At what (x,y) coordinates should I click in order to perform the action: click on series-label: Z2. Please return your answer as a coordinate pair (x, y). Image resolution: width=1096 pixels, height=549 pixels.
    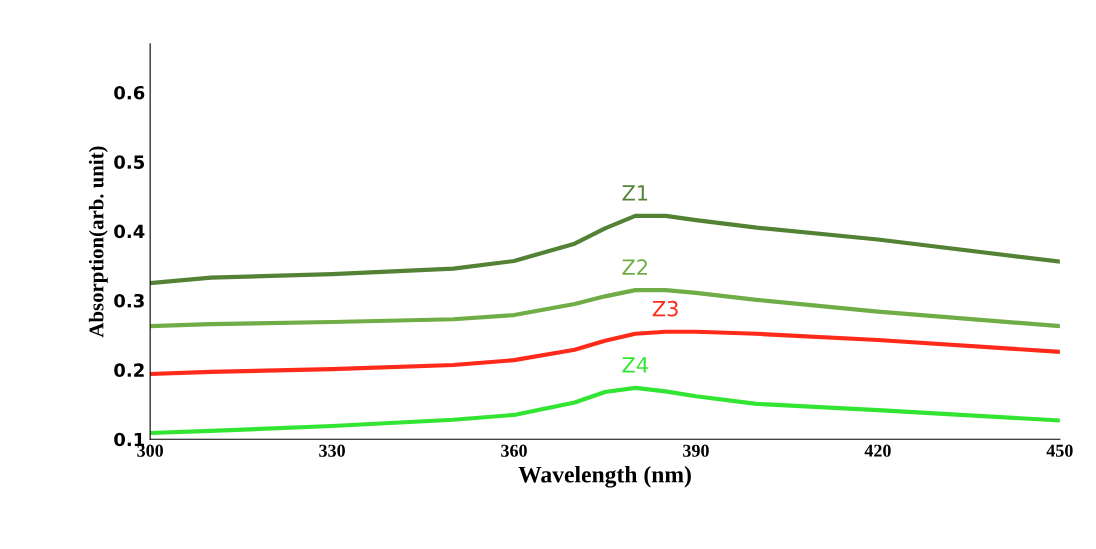
    Looking at the image, I should click on (634, 267).